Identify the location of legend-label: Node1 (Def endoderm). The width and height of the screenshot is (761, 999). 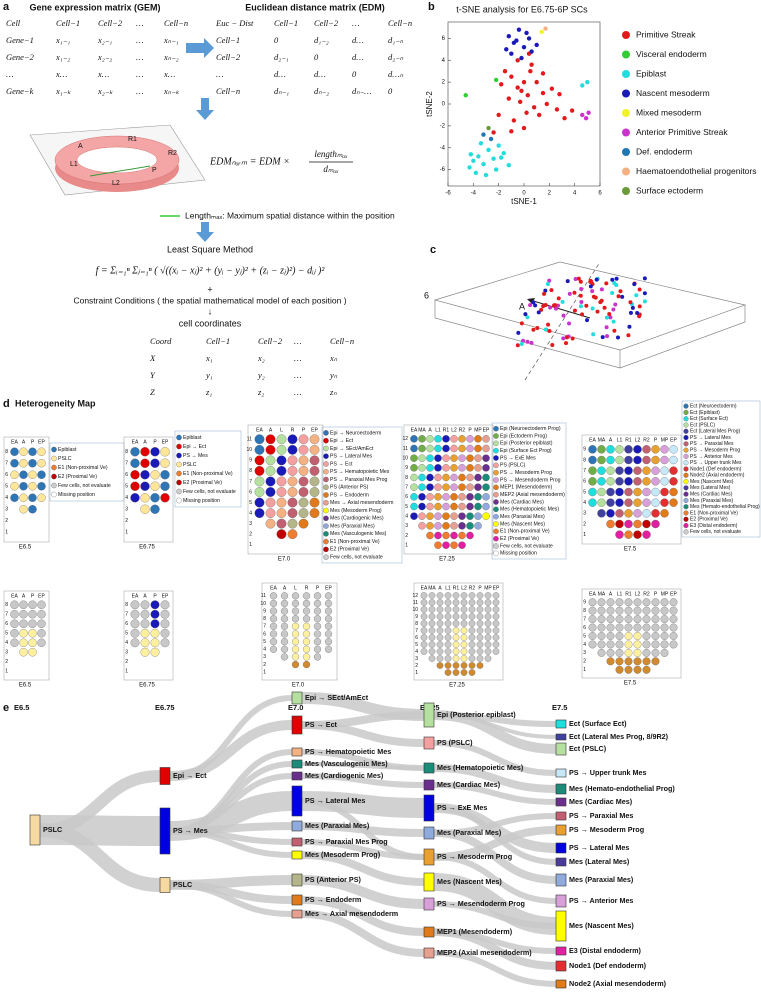
(716, 469).